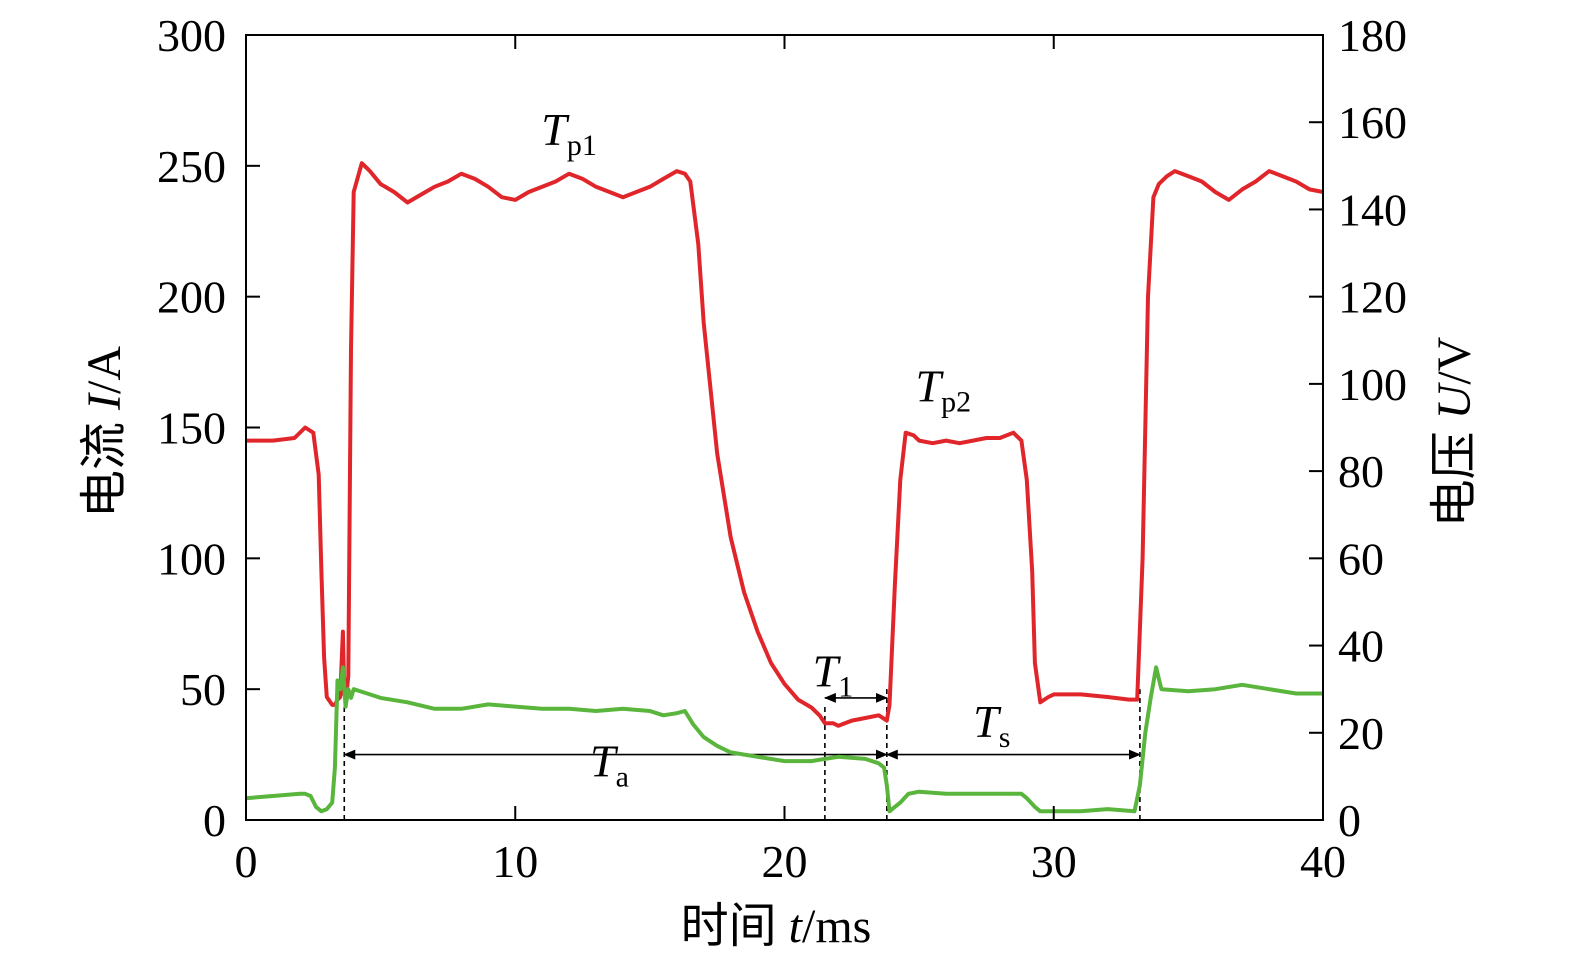 The height and width of the screenshot is (967, 1575). What do you see at coordinates (246, 861) in the screenshot?
I see `x-tick-label: 0` at bounding box center [246, 861].